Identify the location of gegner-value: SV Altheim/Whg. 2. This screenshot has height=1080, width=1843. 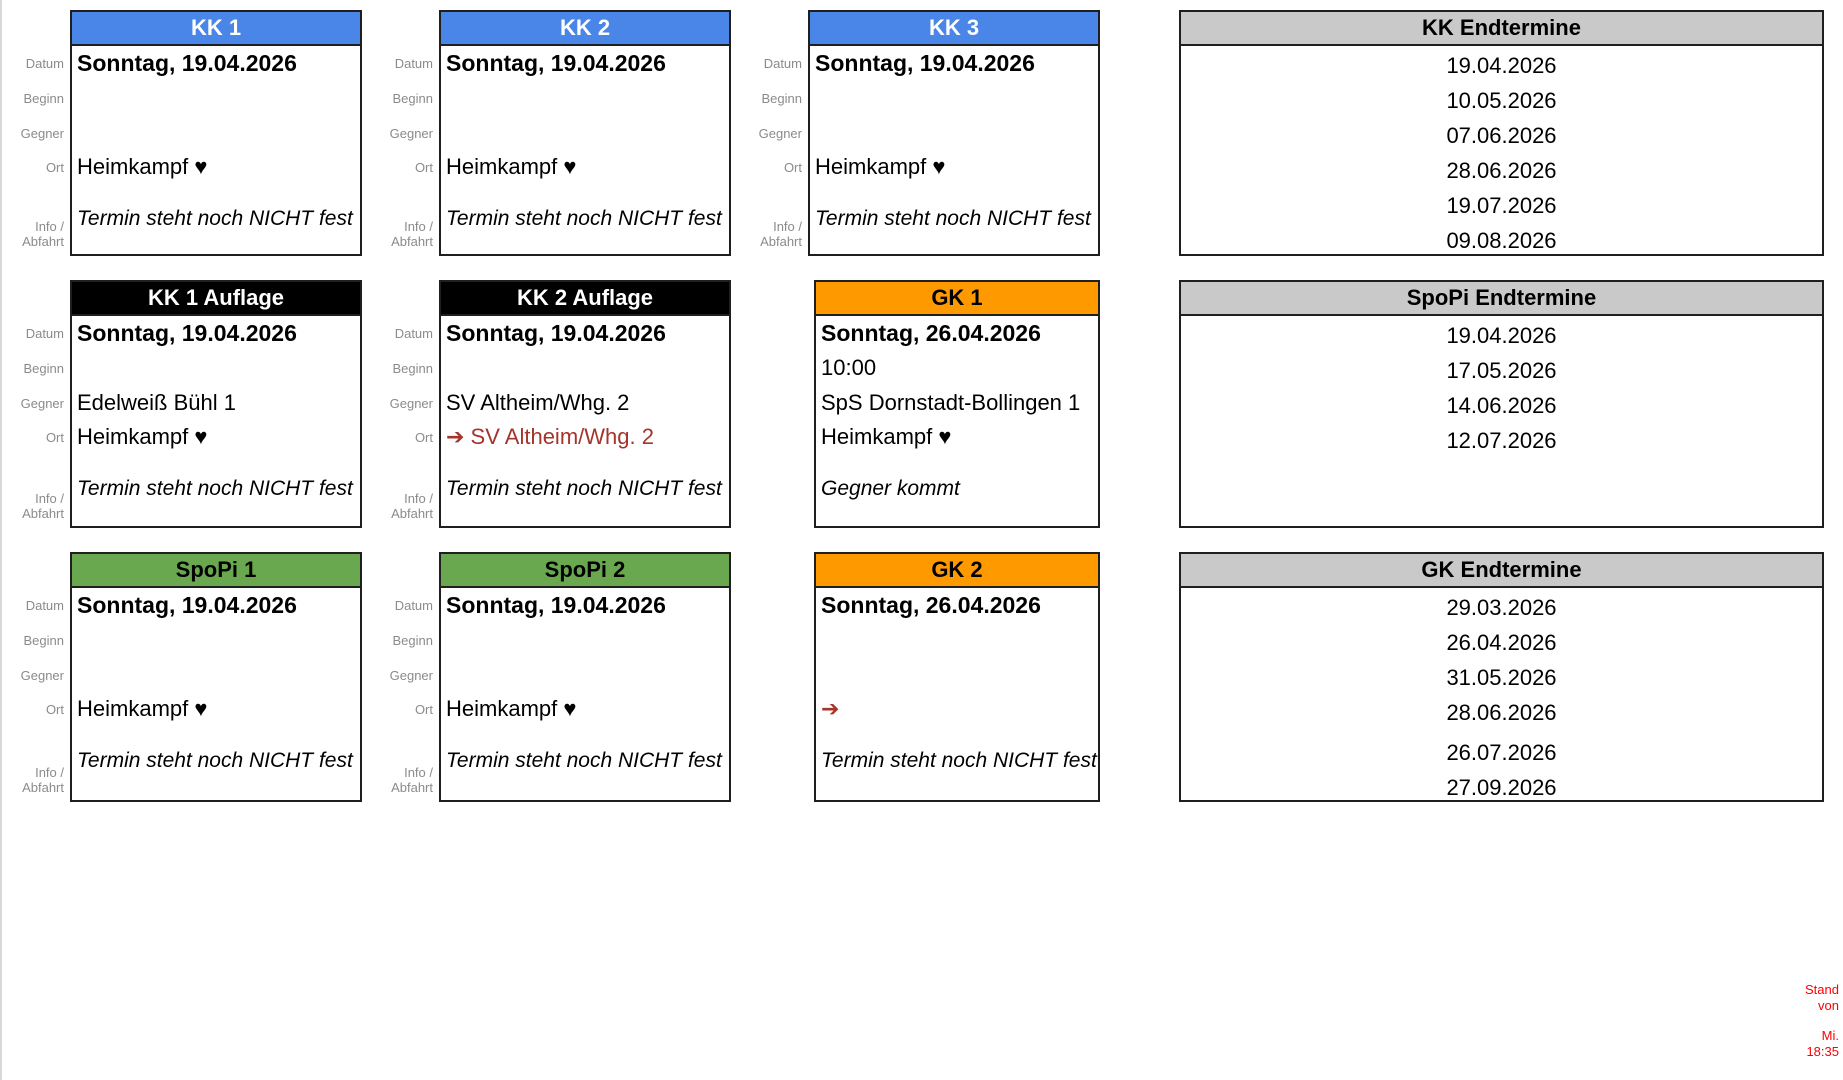
(538, 402).